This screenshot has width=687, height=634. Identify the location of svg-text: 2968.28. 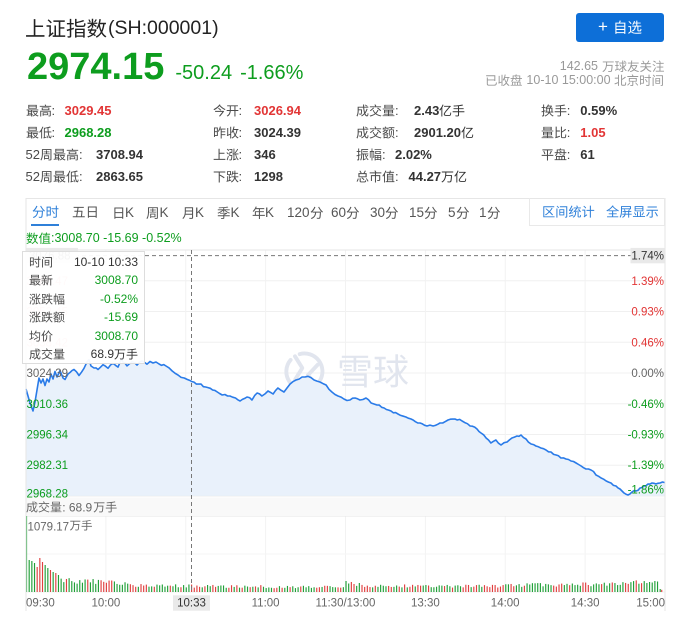
(48, 495).